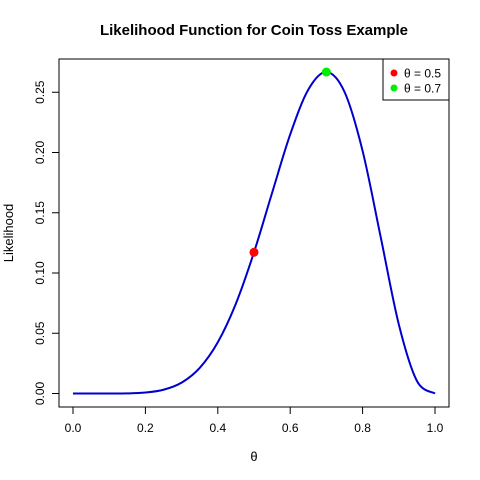 Image resolution: width=480 pixels, height=480 pixels. I want to click on legend-box, so click(416, 79).